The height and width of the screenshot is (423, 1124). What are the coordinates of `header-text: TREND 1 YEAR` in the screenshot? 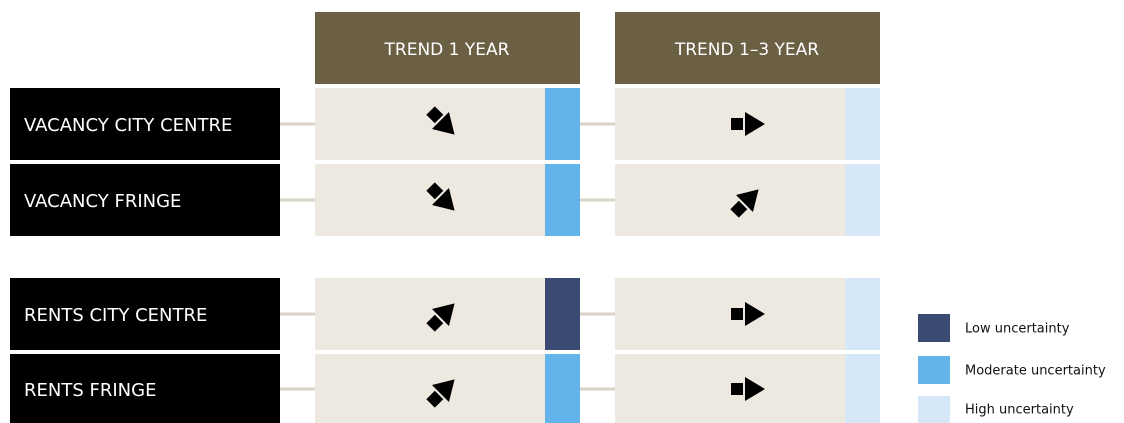 It's located at (447, 50).